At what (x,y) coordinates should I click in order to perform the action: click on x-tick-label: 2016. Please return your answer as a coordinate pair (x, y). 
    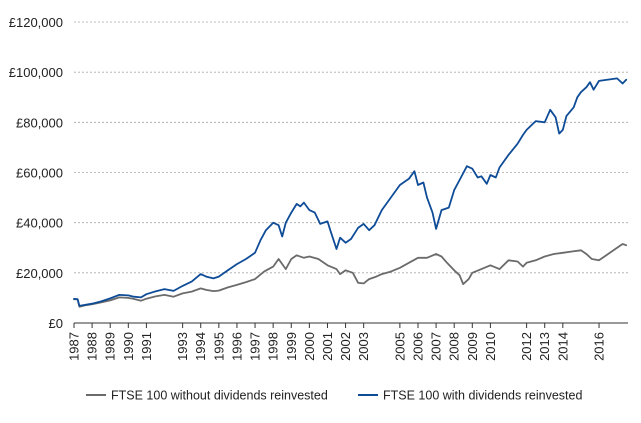
    Looking at the image, I should click on (599, 346).